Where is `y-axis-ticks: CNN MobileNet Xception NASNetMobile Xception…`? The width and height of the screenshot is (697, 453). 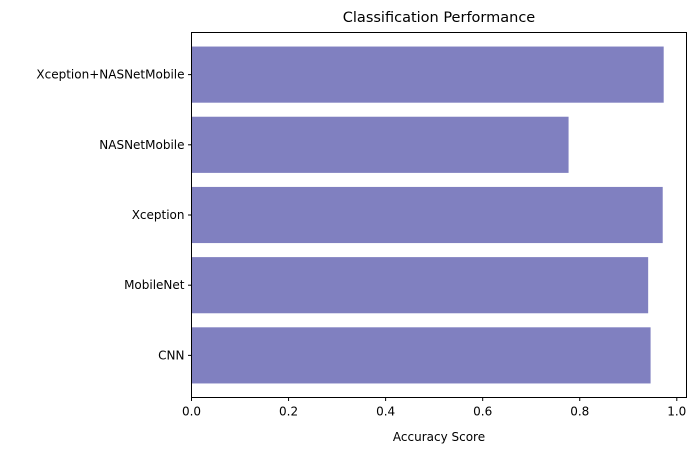
y-axis-ticks: CNN MobileNet Xception NASNetMobile Xception… is located at coordinates (114, 215).